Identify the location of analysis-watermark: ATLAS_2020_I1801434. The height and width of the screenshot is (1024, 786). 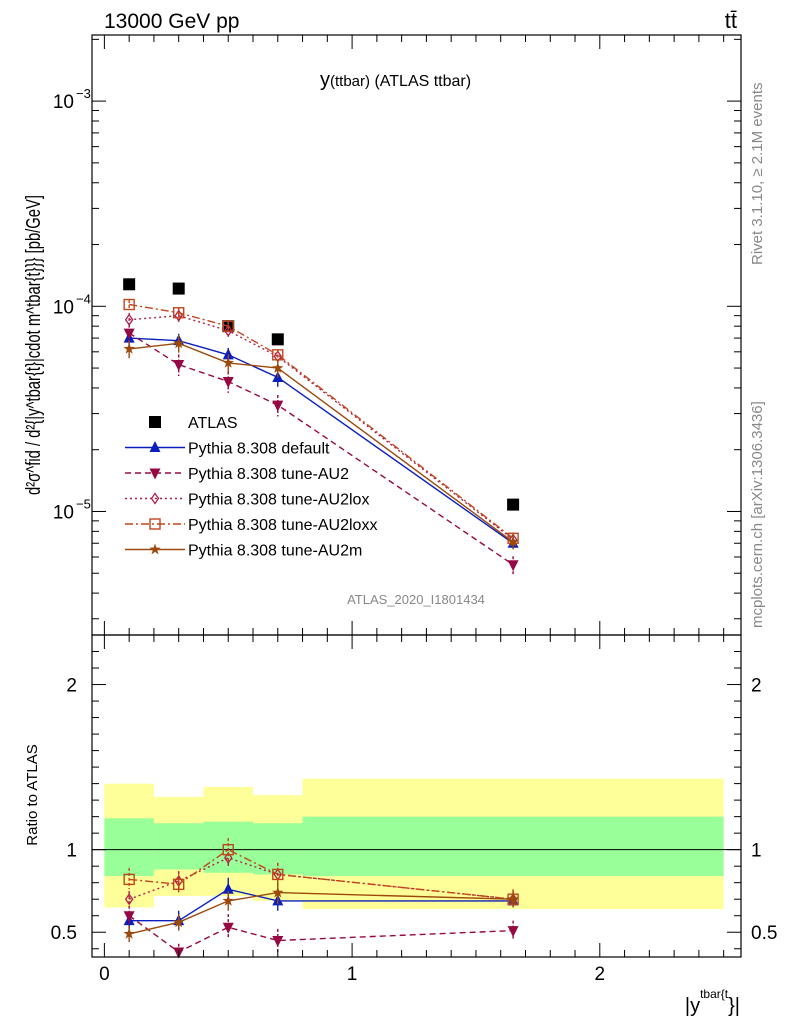
(416, 599).